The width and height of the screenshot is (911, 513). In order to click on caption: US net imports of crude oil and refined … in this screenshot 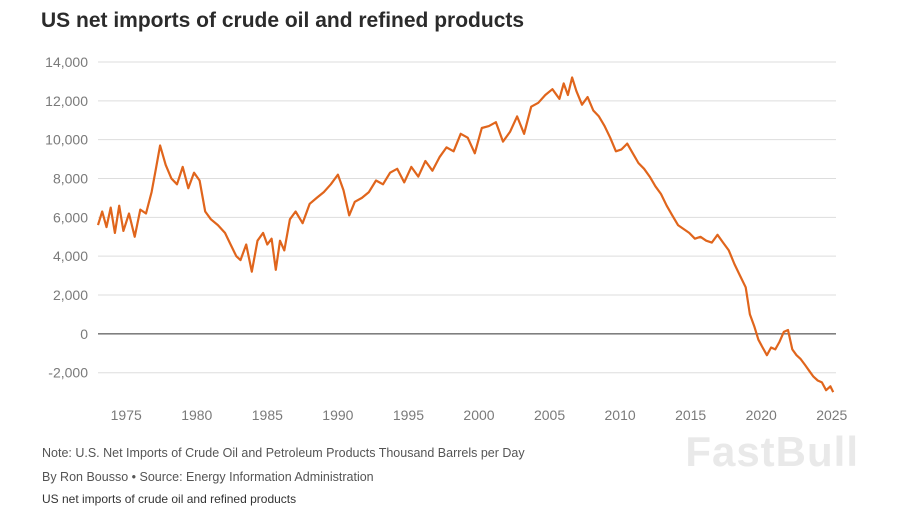, I will do `click(169, 499)`.